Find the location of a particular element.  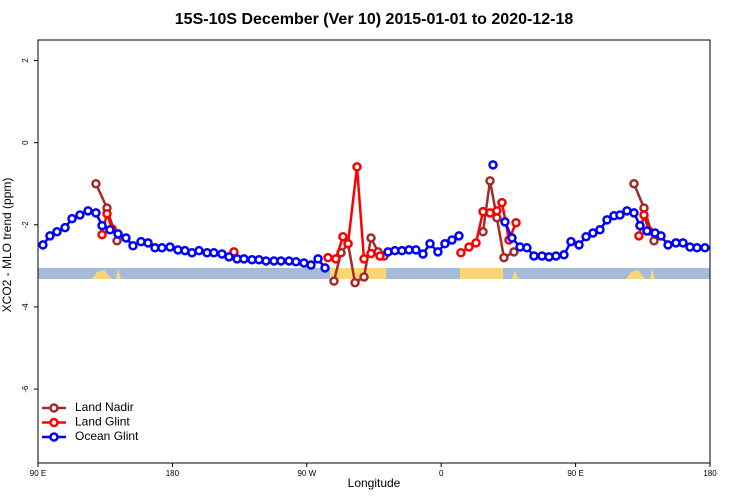

y-tick-label: -2 is located at coordinates (25, 225).